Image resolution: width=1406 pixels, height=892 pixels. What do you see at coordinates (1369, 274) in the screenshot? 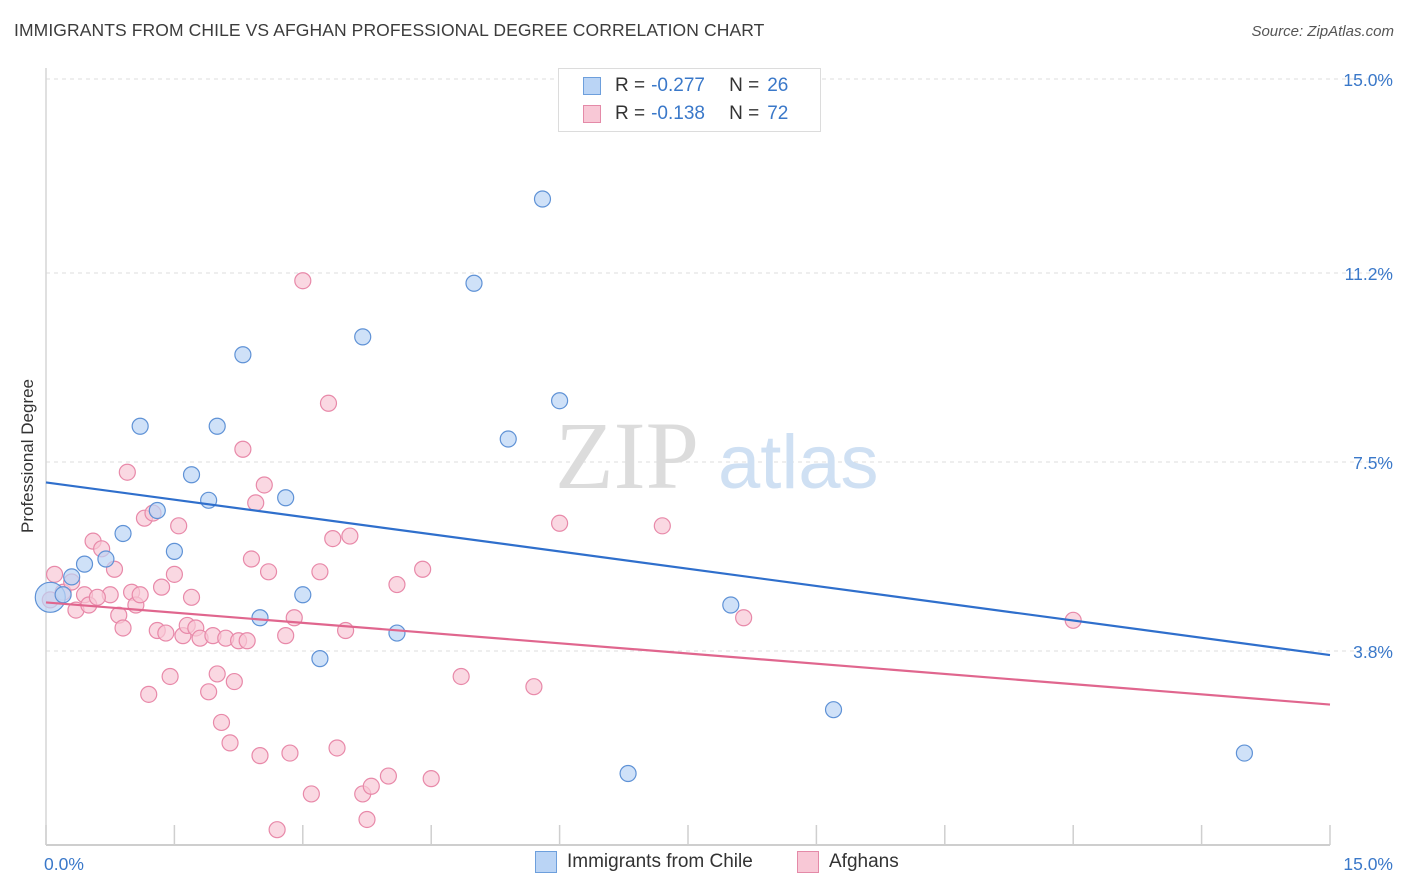
I see `y-tick-label: 11.2%` at bounding box center [1369, 274].